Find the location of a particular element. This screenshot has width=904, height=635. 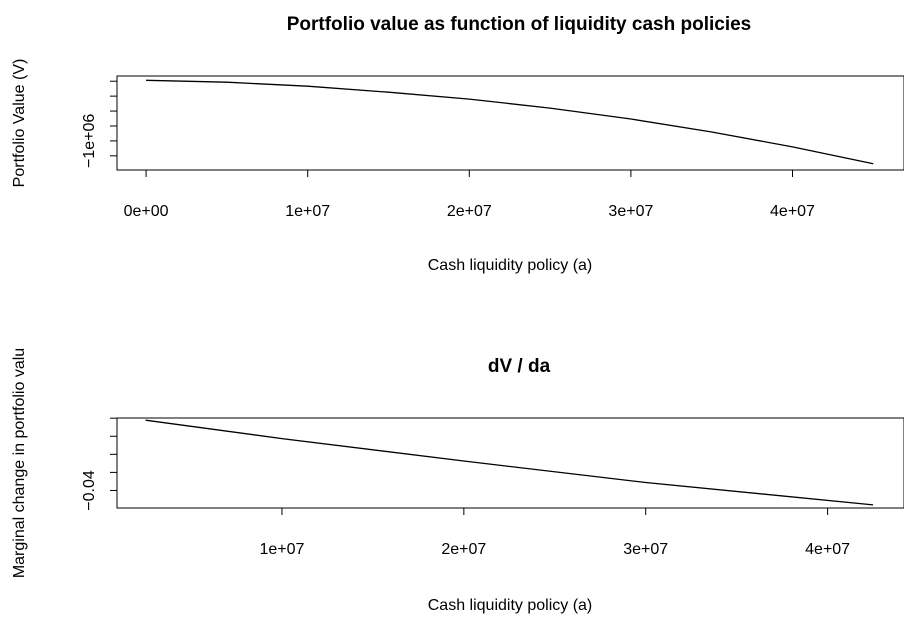

y-axis-label: Marginal change in portfolio valu is located at coordinates (19, 463).